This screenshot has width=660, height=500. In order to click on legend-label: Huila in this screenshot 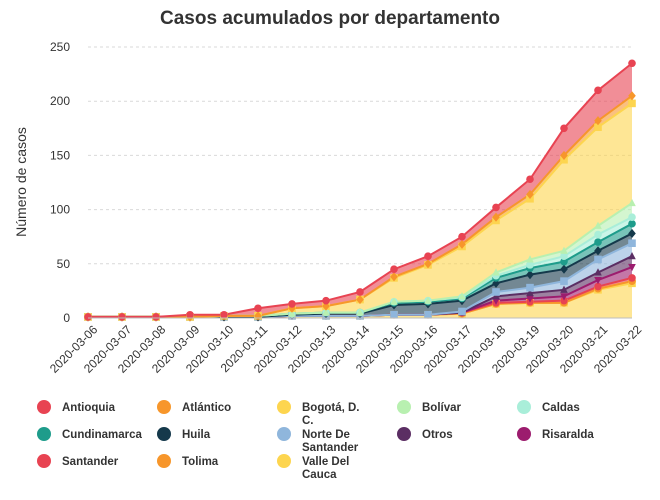, I will do `click(196, 435)`.